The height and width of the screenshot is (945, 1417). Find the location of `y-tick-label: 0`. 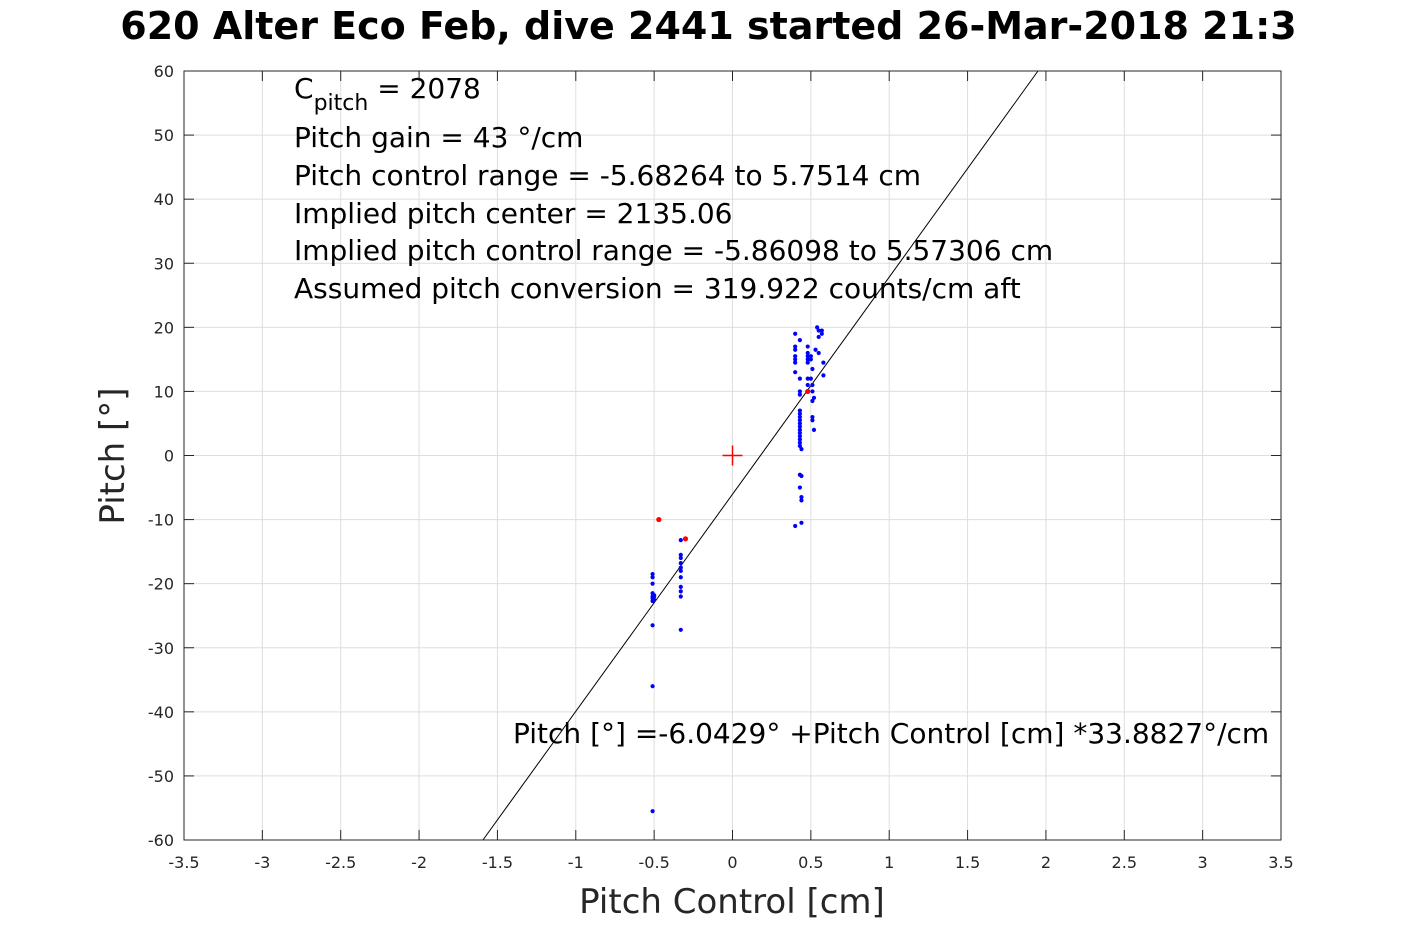

y-tick-label: 0 is located at coordinates (169, 456).